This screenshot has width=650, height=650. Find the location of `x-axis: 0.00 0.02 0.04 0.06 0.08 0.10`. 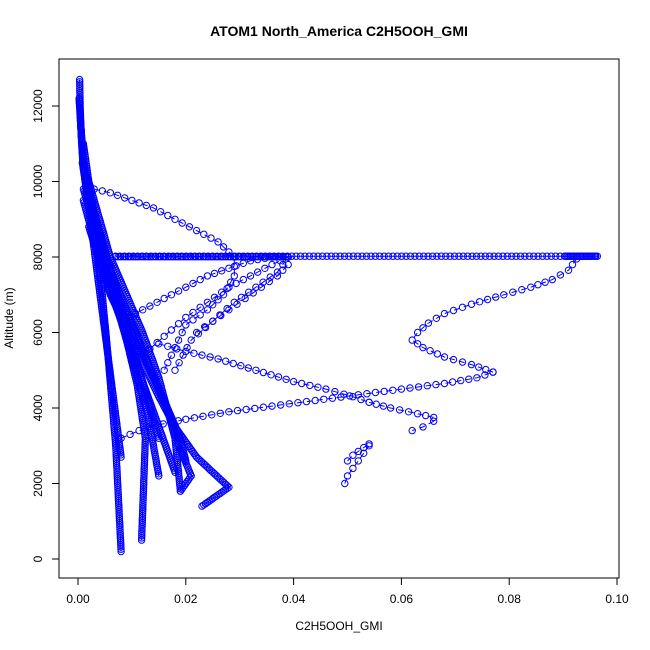

x-axis: 0.00 0.02 0.04 0.06 0.08 0.10 is located at coordinates (347, 591).